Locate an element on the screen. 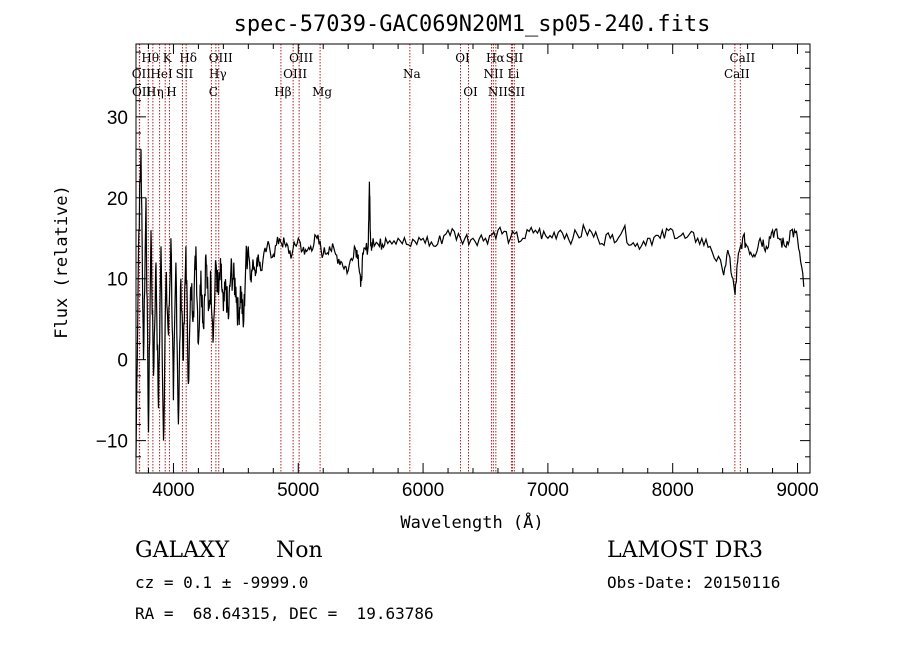 The width and height of the screenshot is (900, 649). x-tick-label: 4000 is located at coordinates (173, 490).